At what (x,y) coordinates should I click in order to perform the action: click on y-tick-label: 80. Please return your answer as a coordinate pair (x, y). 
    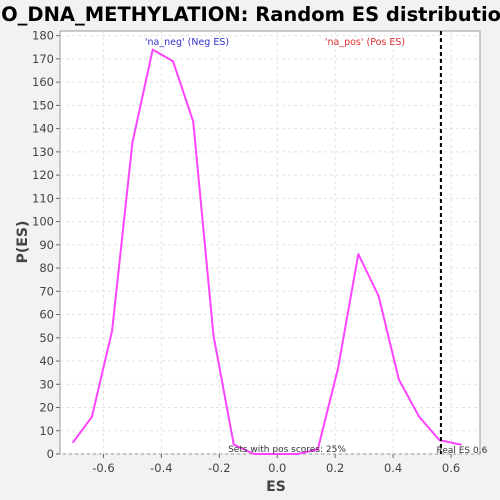
    Looking at the image, I should click on (46, 268).